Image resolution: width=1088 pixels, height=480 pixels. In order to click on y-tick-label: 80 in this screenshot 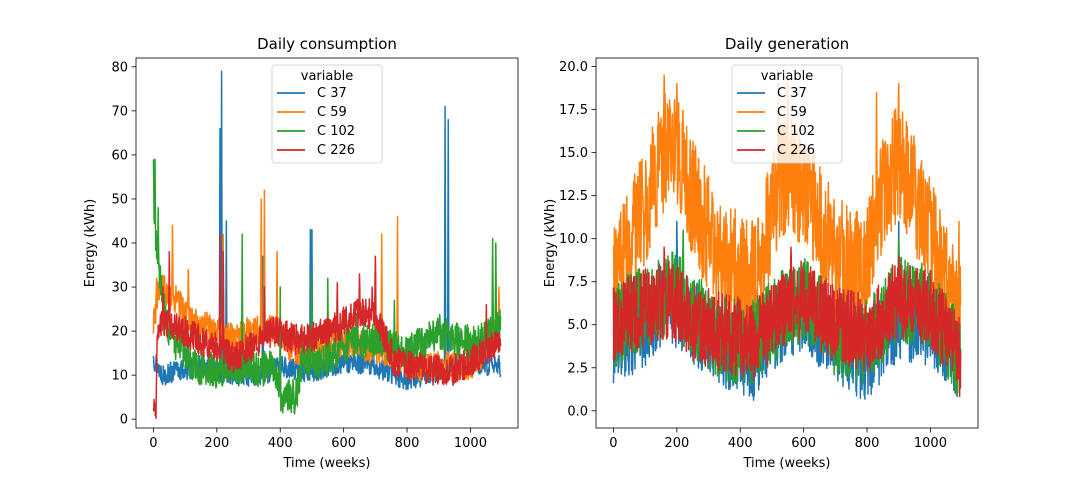, I will do `click(119, 67)`.